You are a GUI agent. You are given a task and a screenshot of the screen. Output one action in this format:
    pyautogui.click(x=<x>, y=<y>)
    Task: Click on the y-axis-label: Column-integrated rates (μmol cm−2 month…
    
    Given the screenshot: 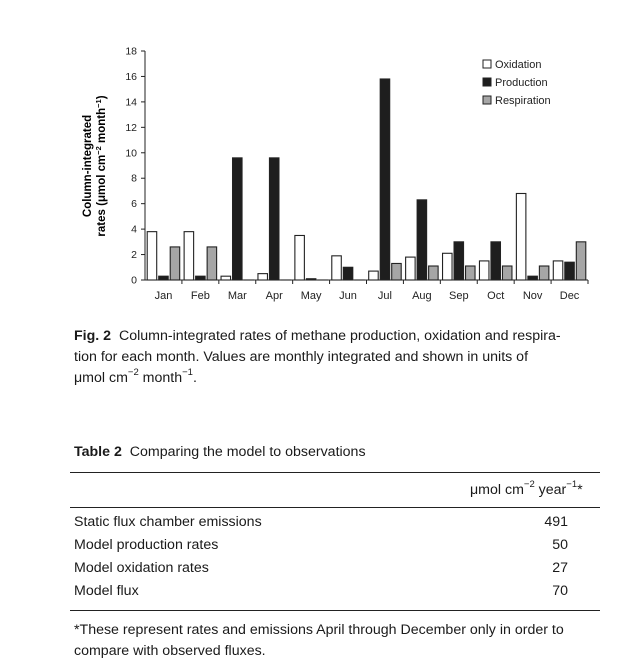 What is the action you would take?
    pyautogui.click(x=95, y=165)
    